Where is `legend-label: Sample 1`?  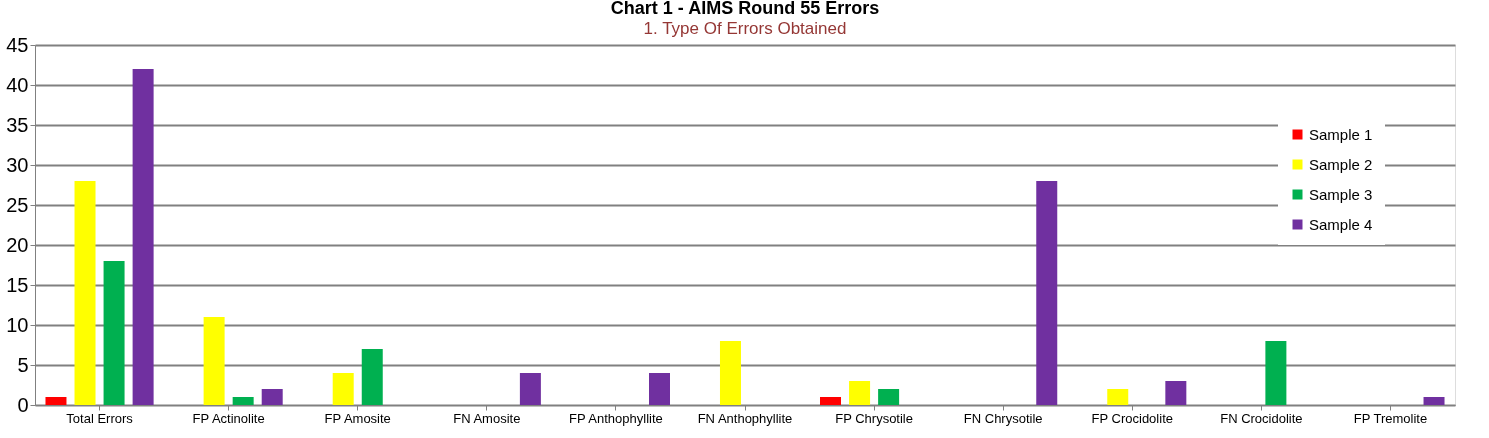 legend-label: Sample 1 is located at coordinates (1341, 134).